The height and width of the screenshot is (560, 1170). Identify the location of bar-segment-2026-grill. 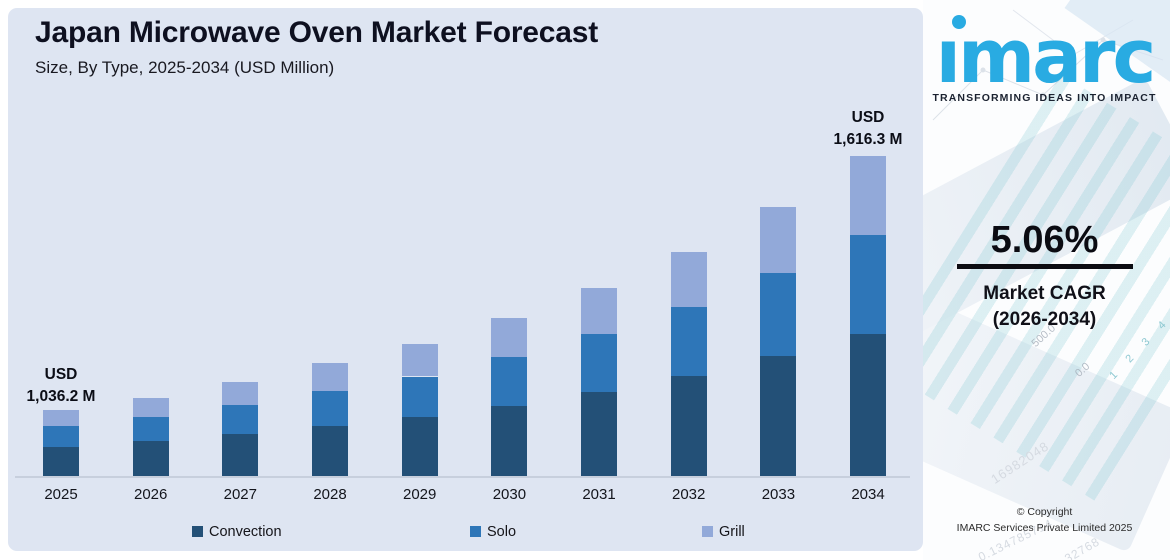
(150, 407).